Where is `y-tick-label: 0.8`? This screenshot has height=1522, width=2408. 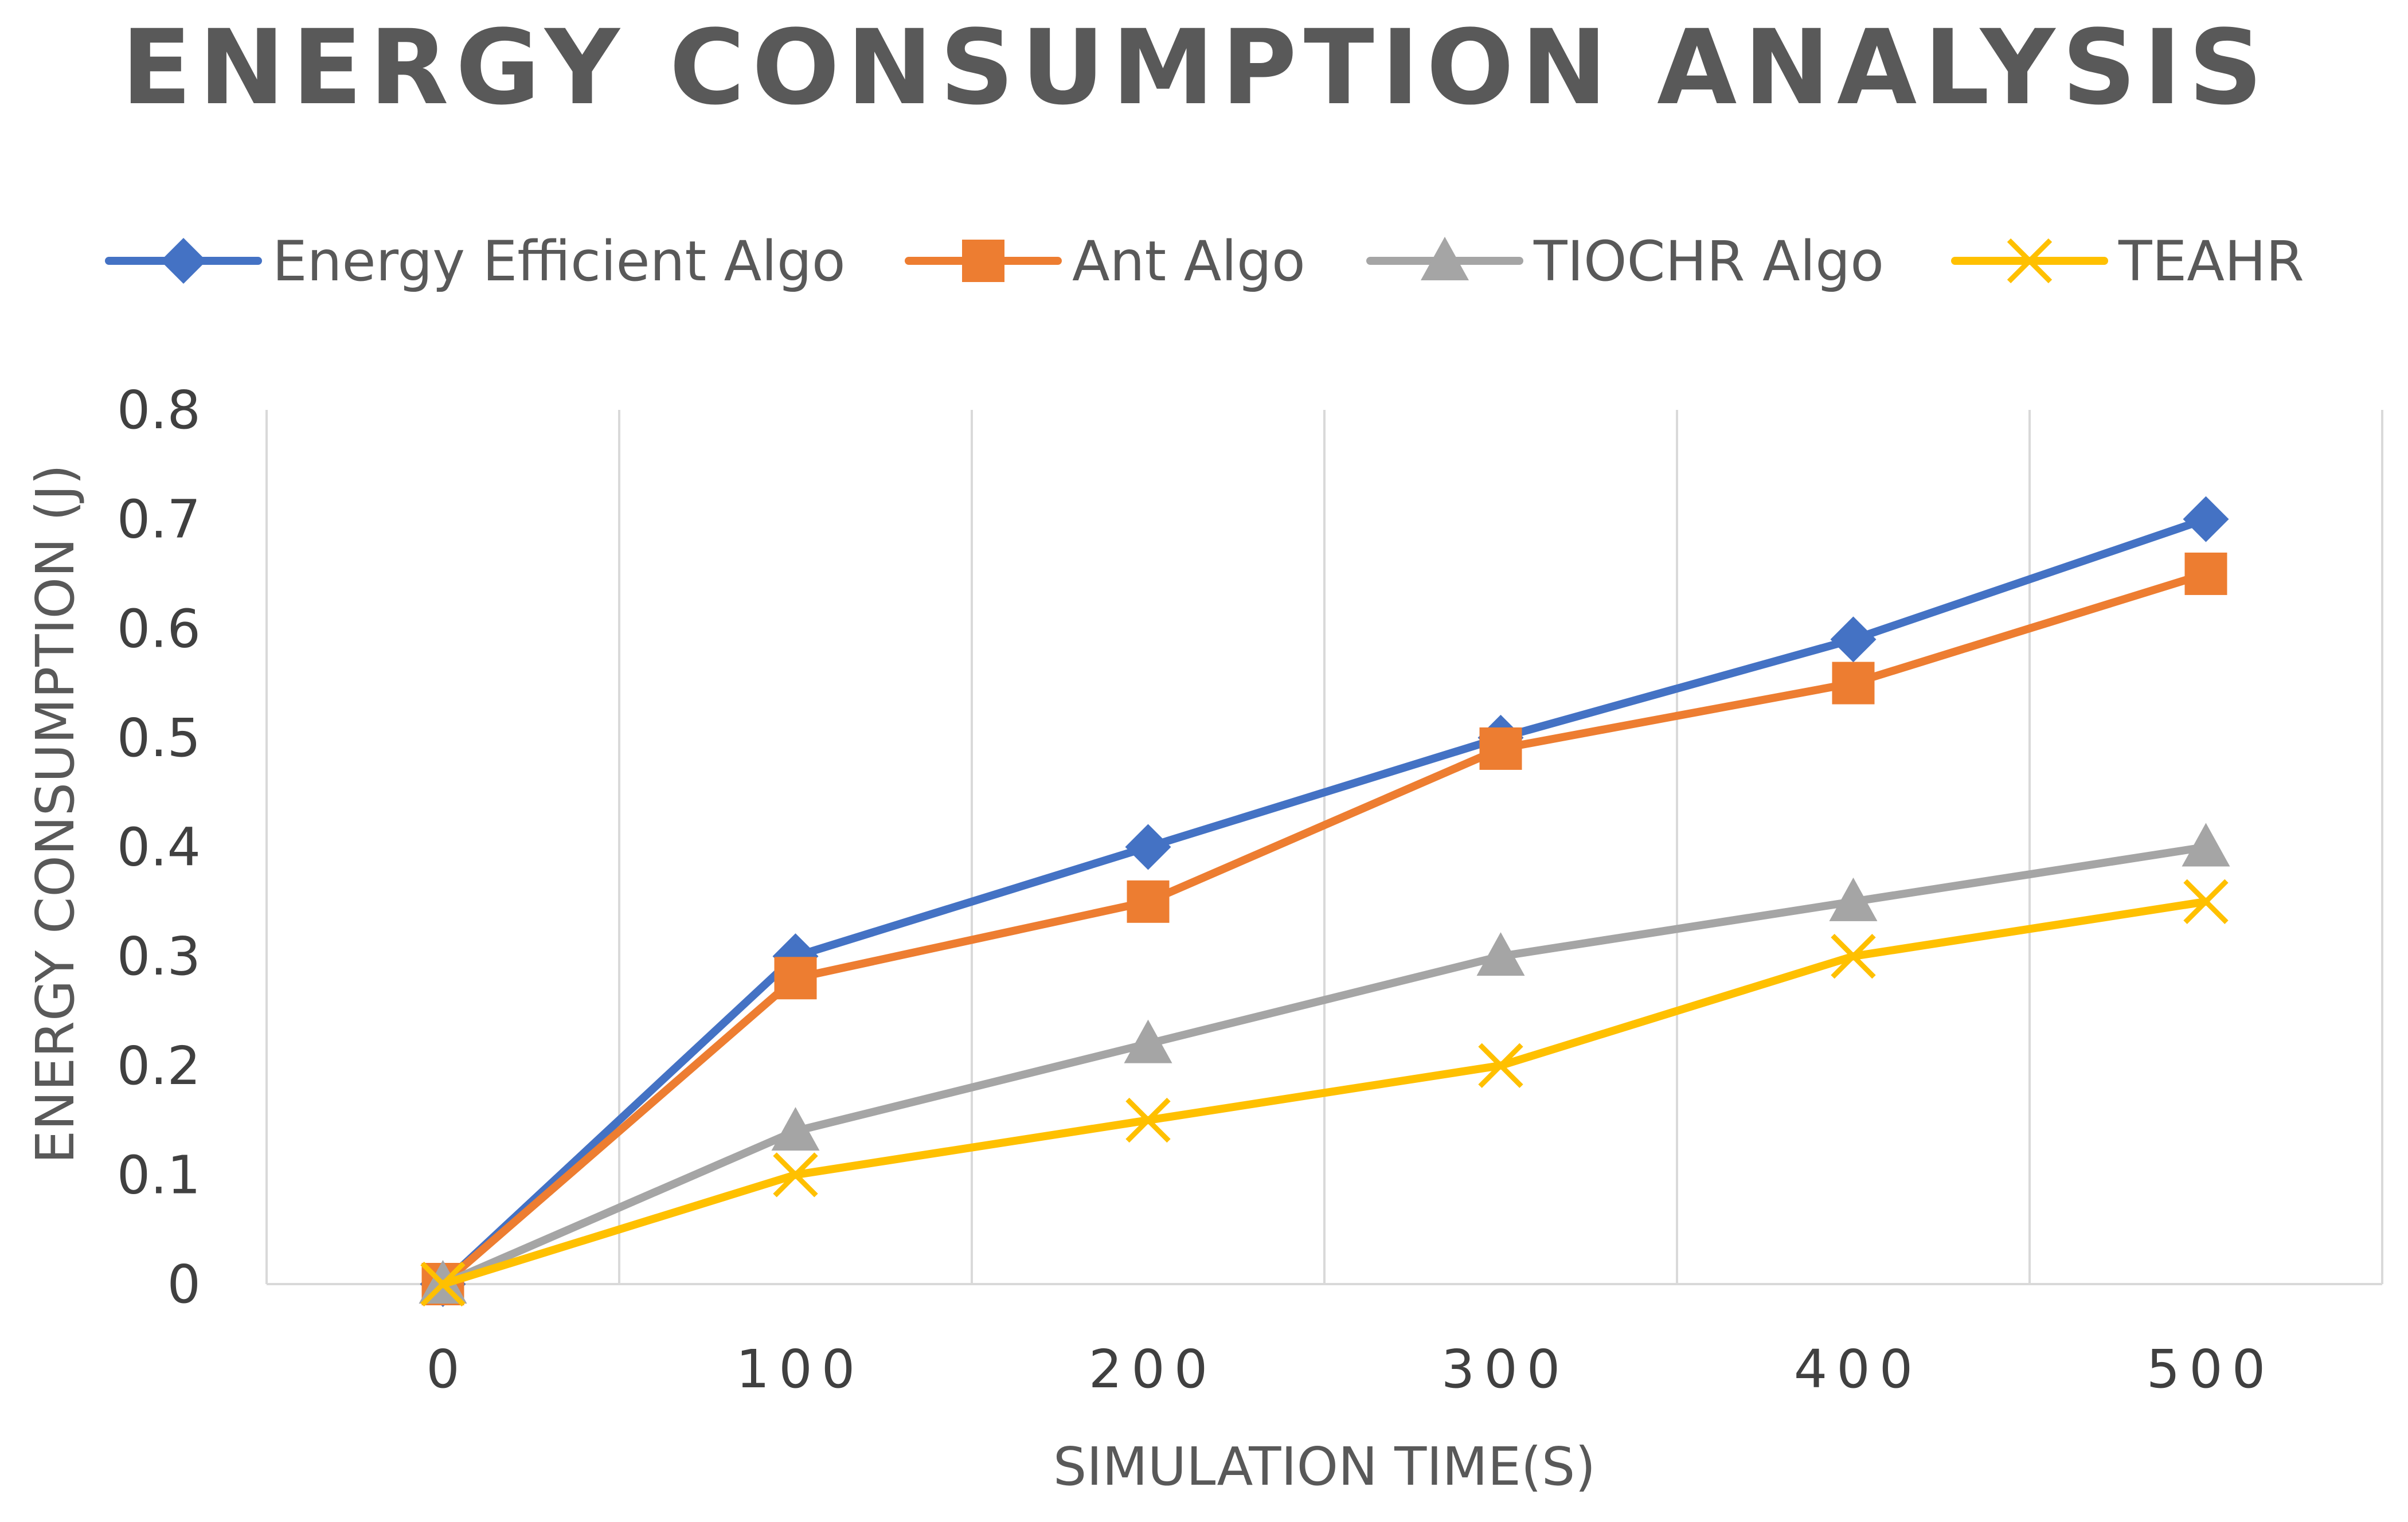
y-tick-label: 0.8 is located at coordinates (159, 410).